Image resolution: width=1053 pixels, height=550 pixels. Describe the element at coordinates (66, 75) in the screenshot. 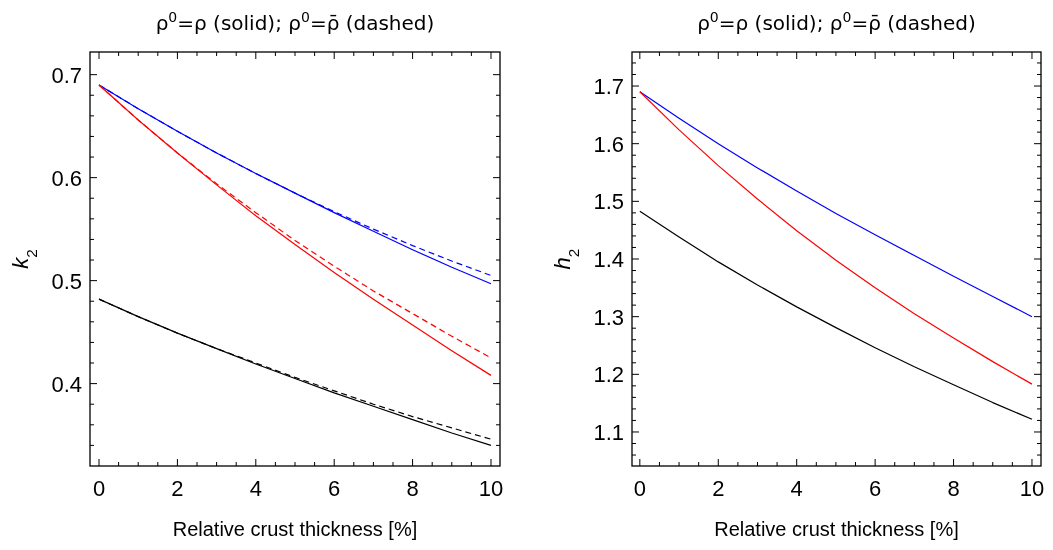

I see `y-tick-label: 0.7` at that location.